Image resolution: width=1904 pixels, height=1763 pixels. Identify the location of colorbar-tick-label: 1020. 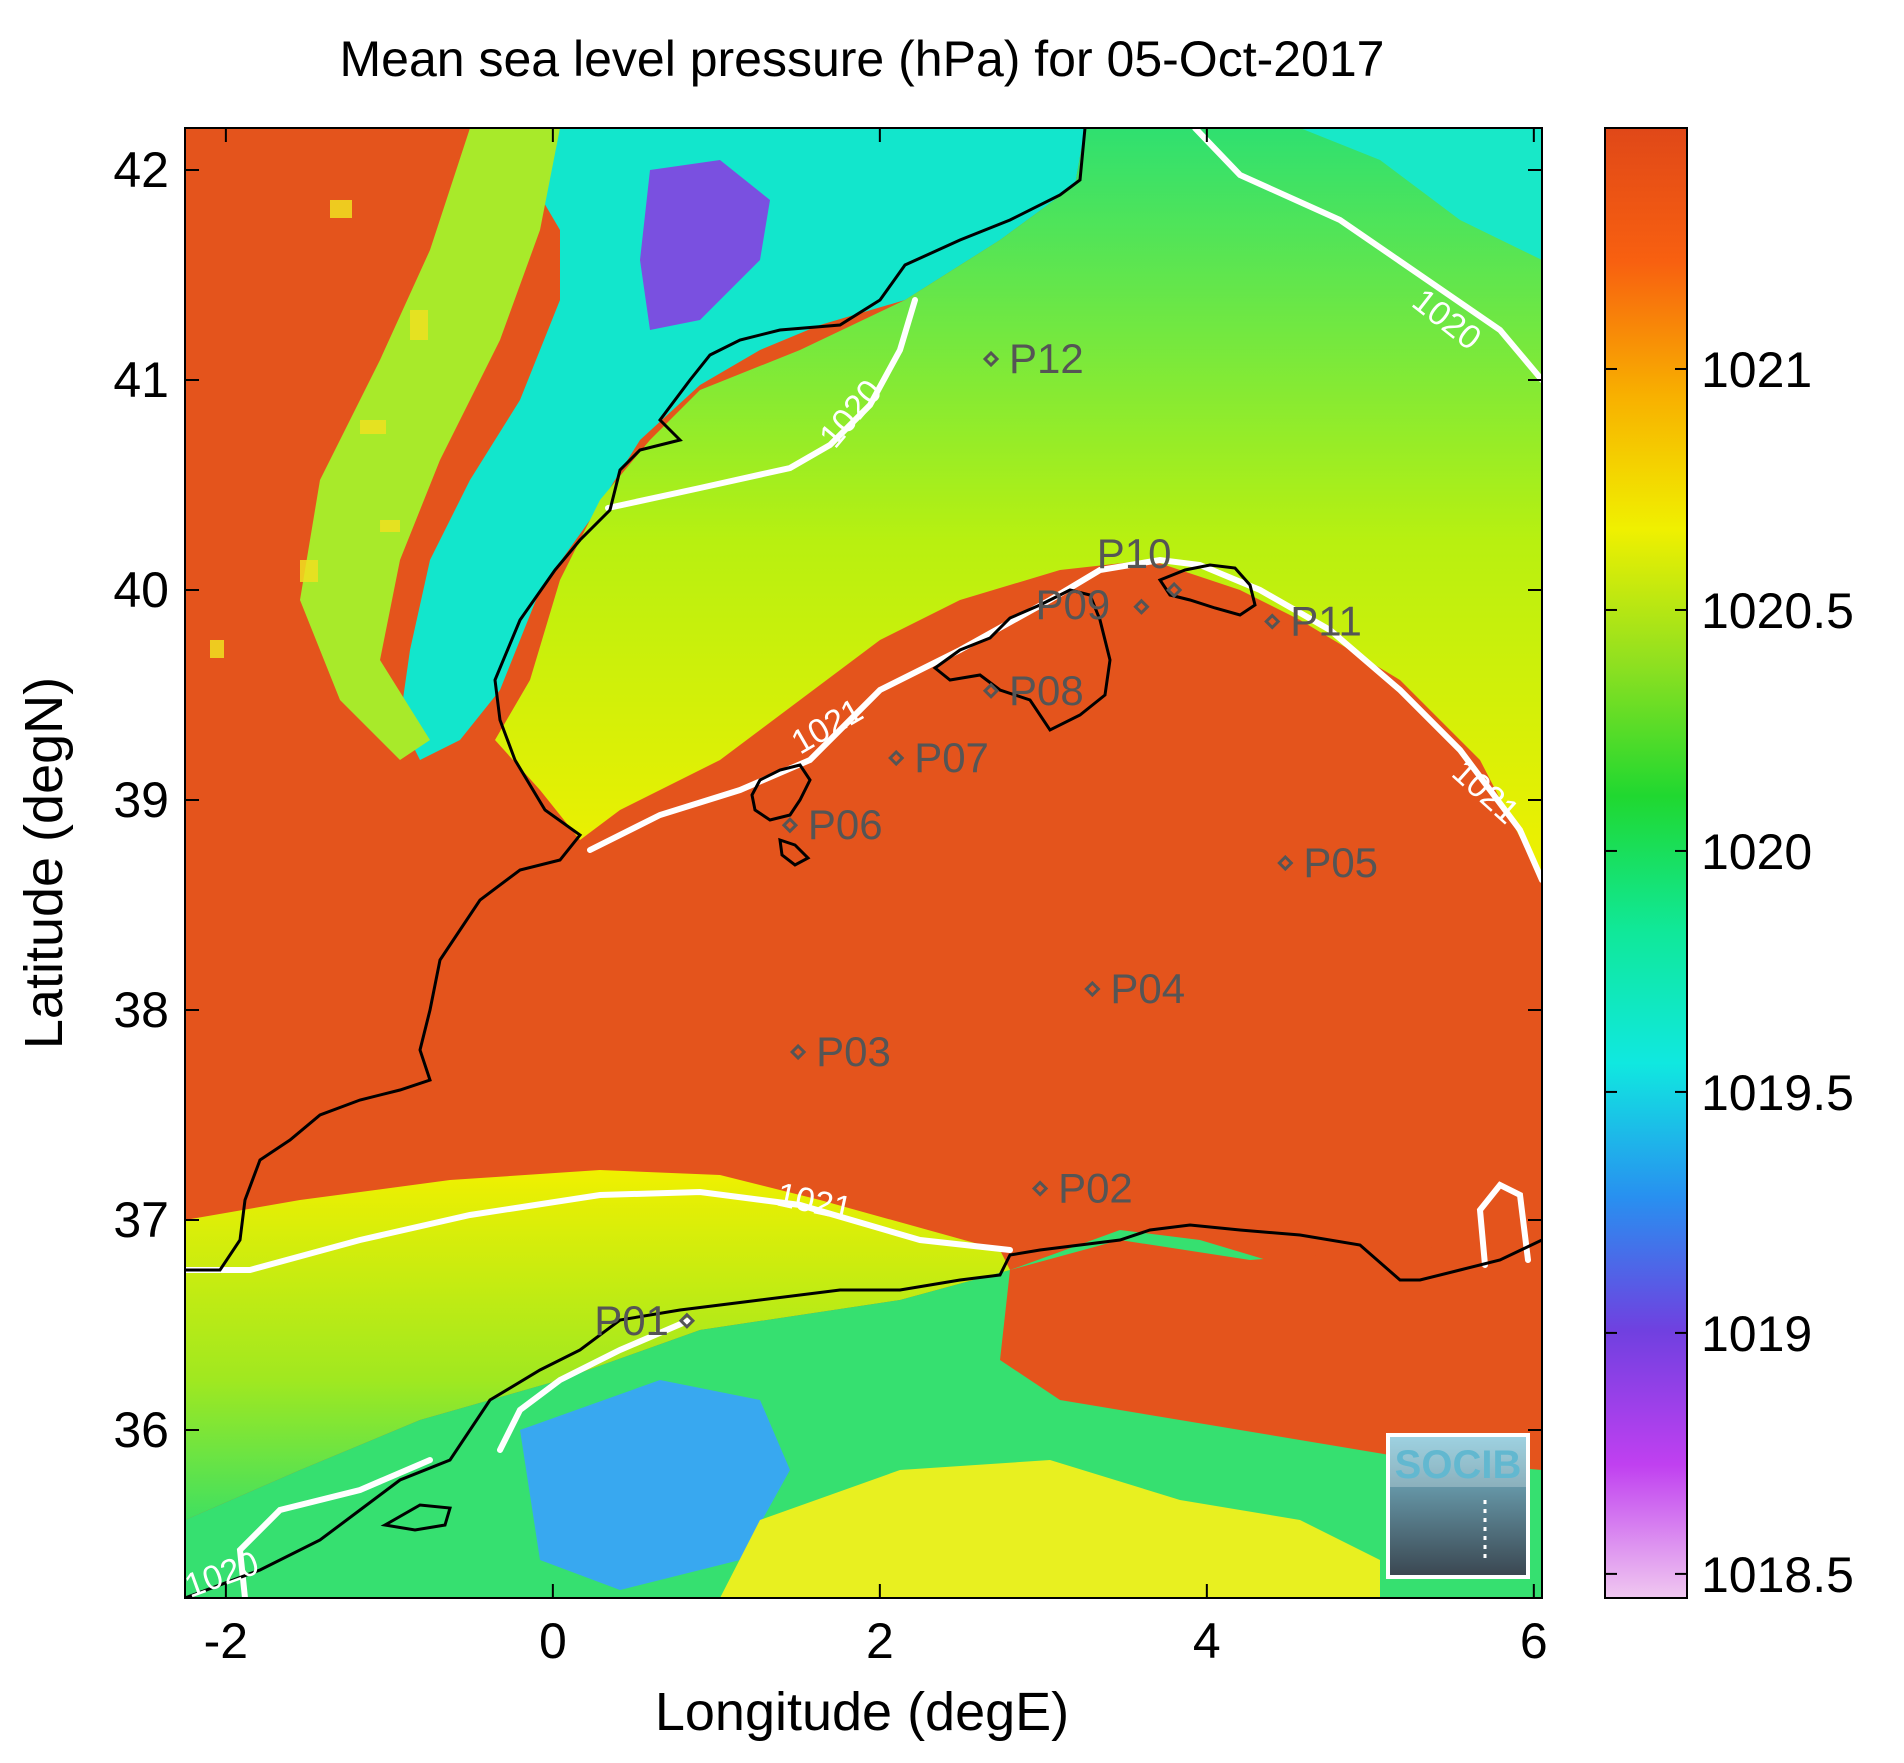
(1756, 852).